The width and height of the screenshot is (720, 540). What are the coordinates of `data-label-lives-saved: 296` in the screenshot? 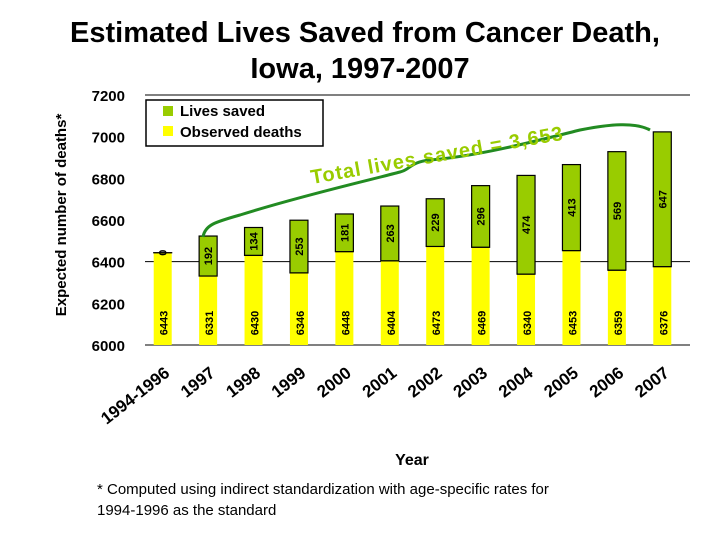 It's located at (482, 216).